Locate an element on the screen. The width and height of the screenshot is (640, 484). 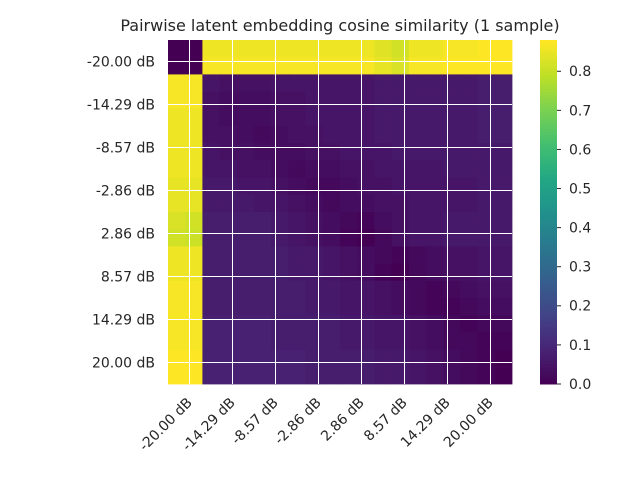
colorbar-tick-label: 0.2 is located at coordinates (580, 307).